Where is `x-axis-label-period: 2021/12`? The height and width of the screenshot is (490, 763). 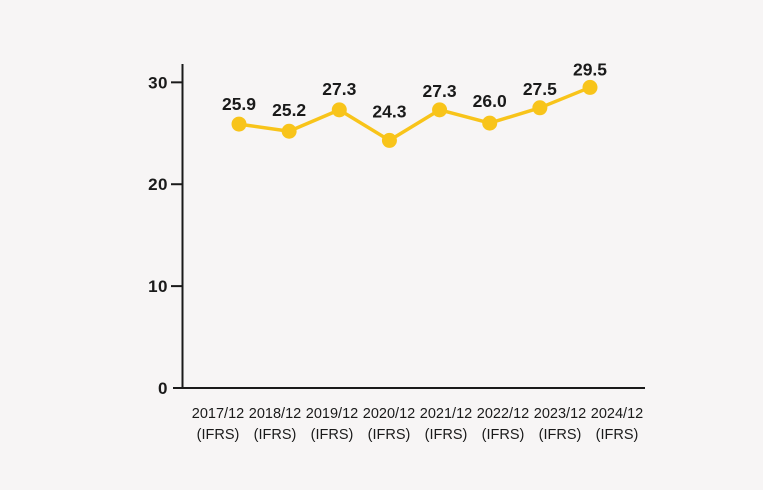
x-axis-label-period: 2021/12 is located at coordinates (446, 414).